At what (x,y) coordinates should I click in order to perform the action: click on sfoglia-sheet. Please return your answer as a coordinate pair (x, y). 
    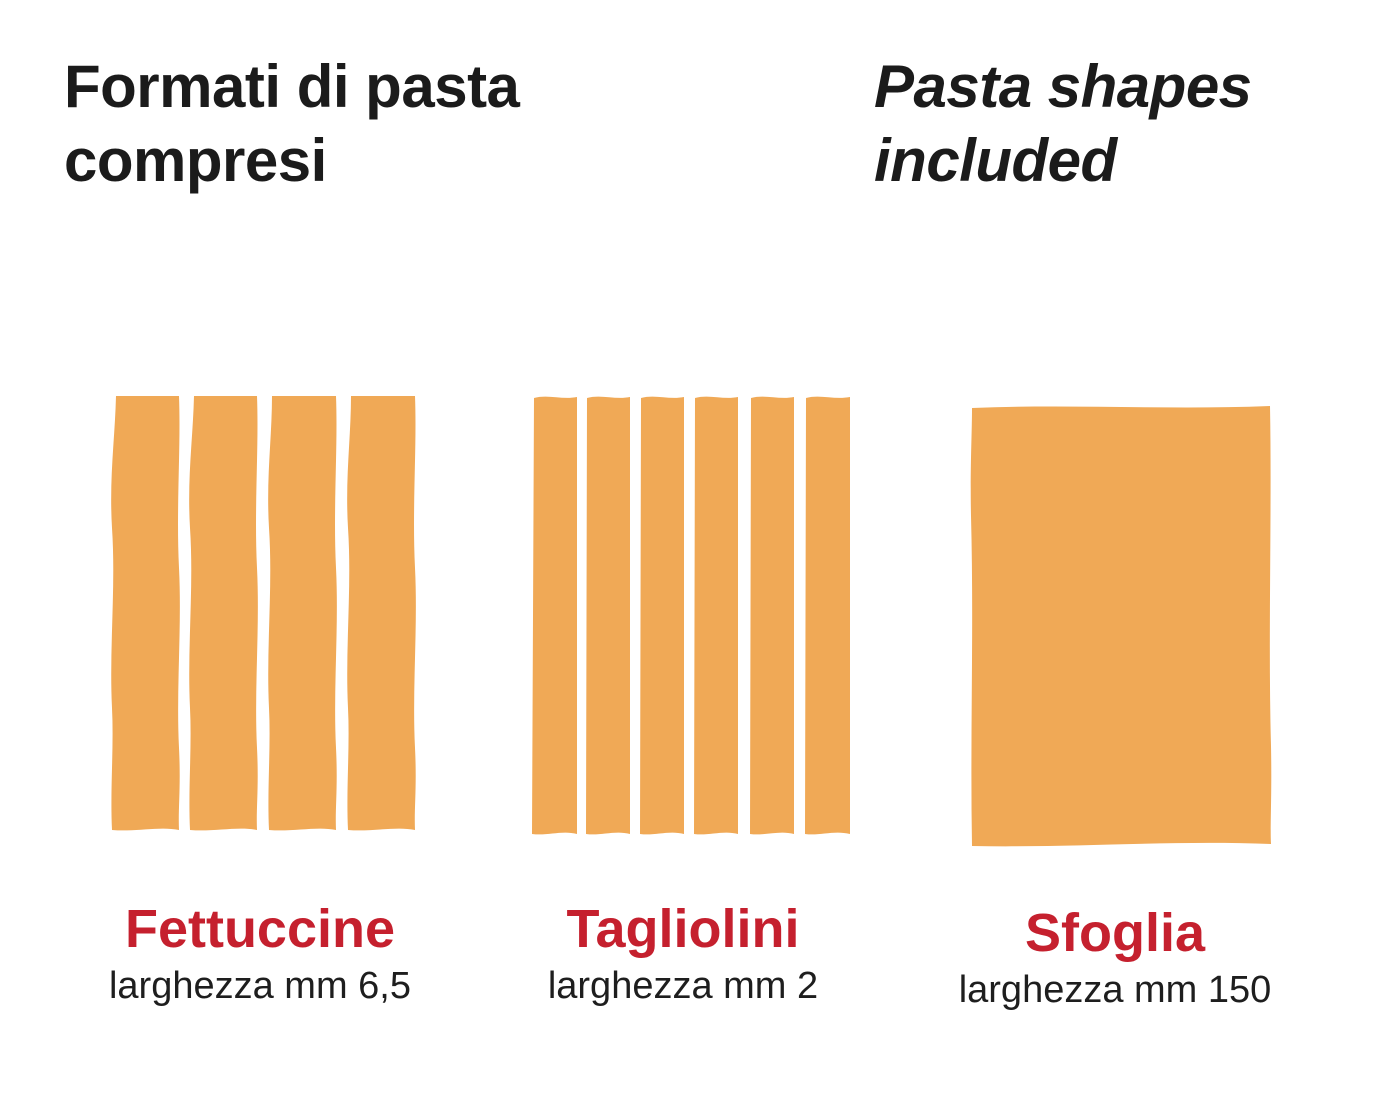
    Looking at the image, I should click on (1121, 626).